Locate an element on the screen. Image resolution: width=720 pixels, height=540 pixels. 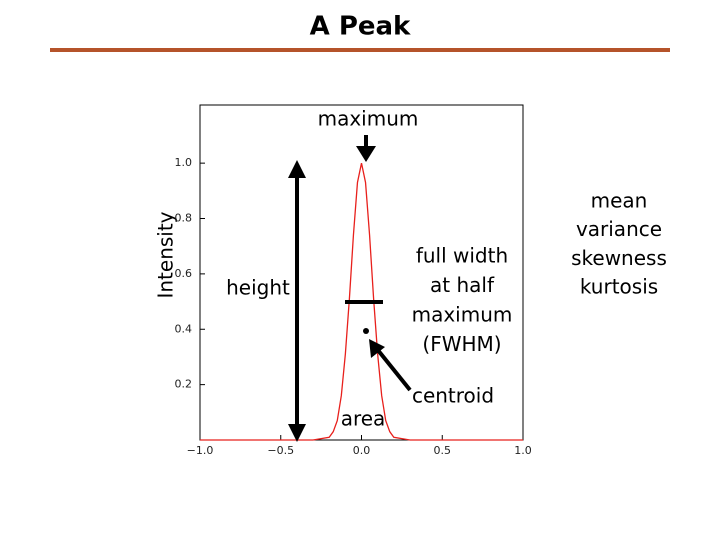
slide-title: A Peak is located at coordinates (360, 27).